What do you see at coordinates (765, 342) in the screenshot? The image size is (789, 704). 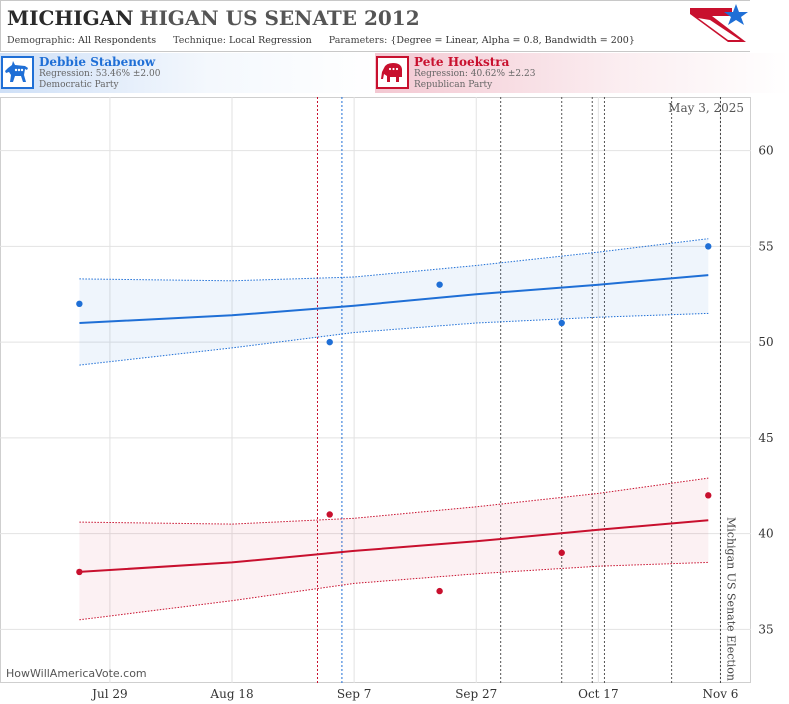 I see `y-tick-label: 50` at bounding box center [765, 342].